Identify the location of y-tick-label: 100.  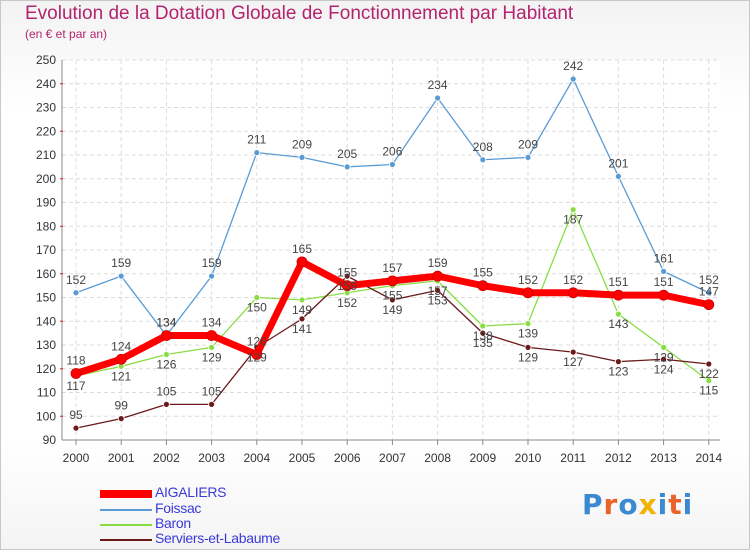
(46, 416).